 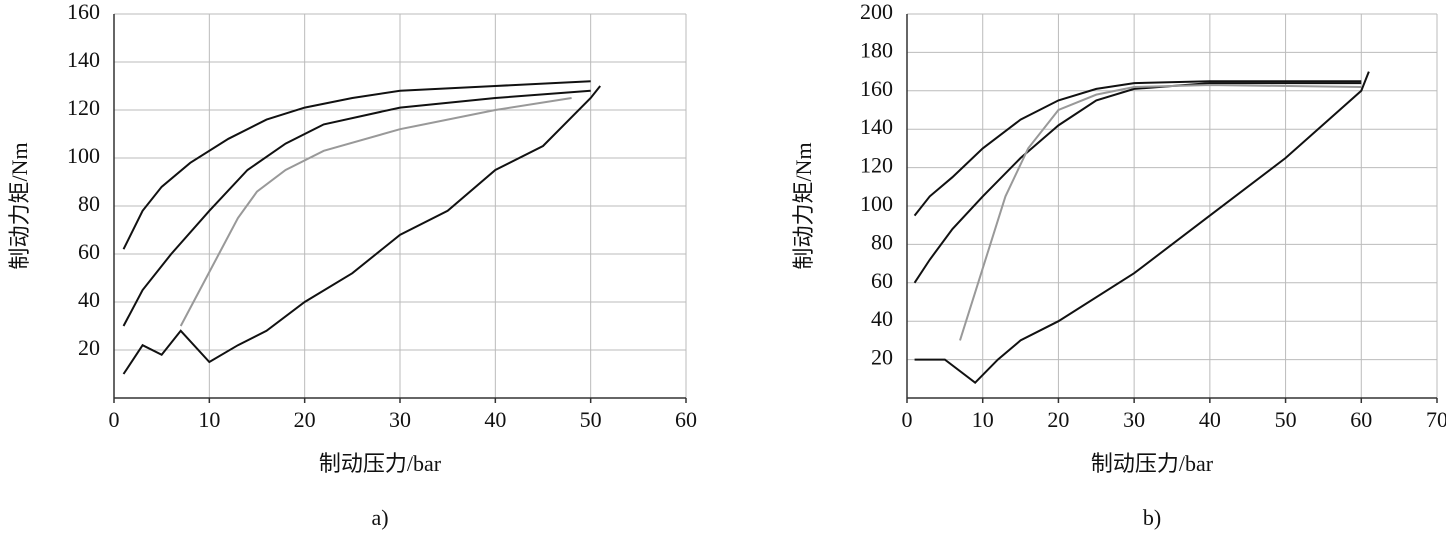 I want to click on y-tick-label: 200, so click(x=876, y=12).